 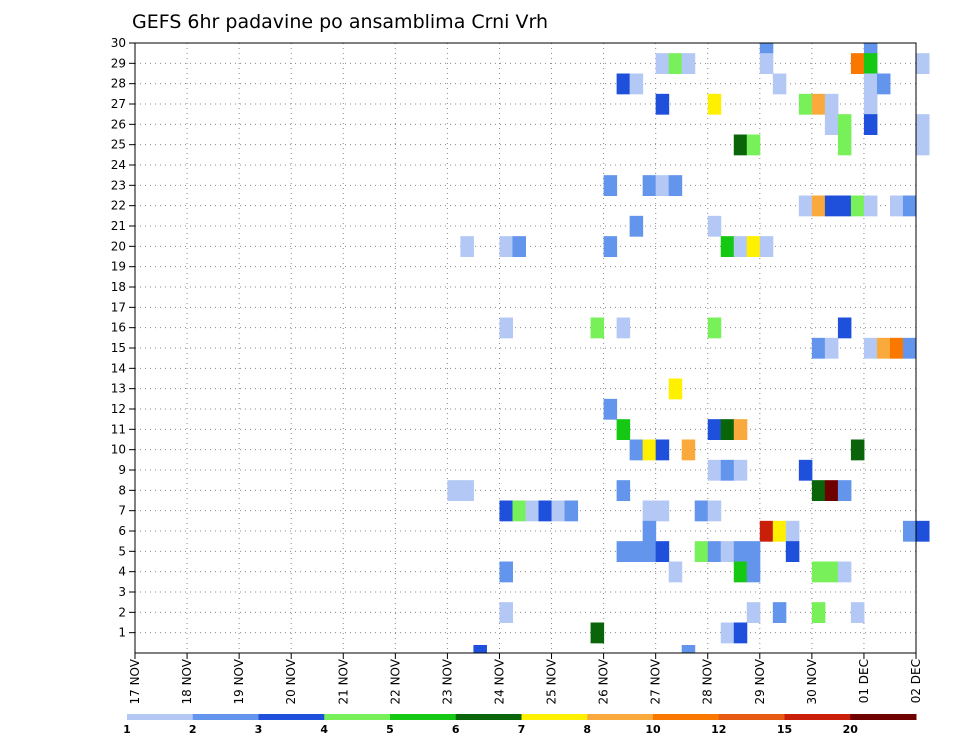 What do you see at coordinates (259, 729) in the screenshot?
I see `legend-label: 3` at bounding box center [259, 729].